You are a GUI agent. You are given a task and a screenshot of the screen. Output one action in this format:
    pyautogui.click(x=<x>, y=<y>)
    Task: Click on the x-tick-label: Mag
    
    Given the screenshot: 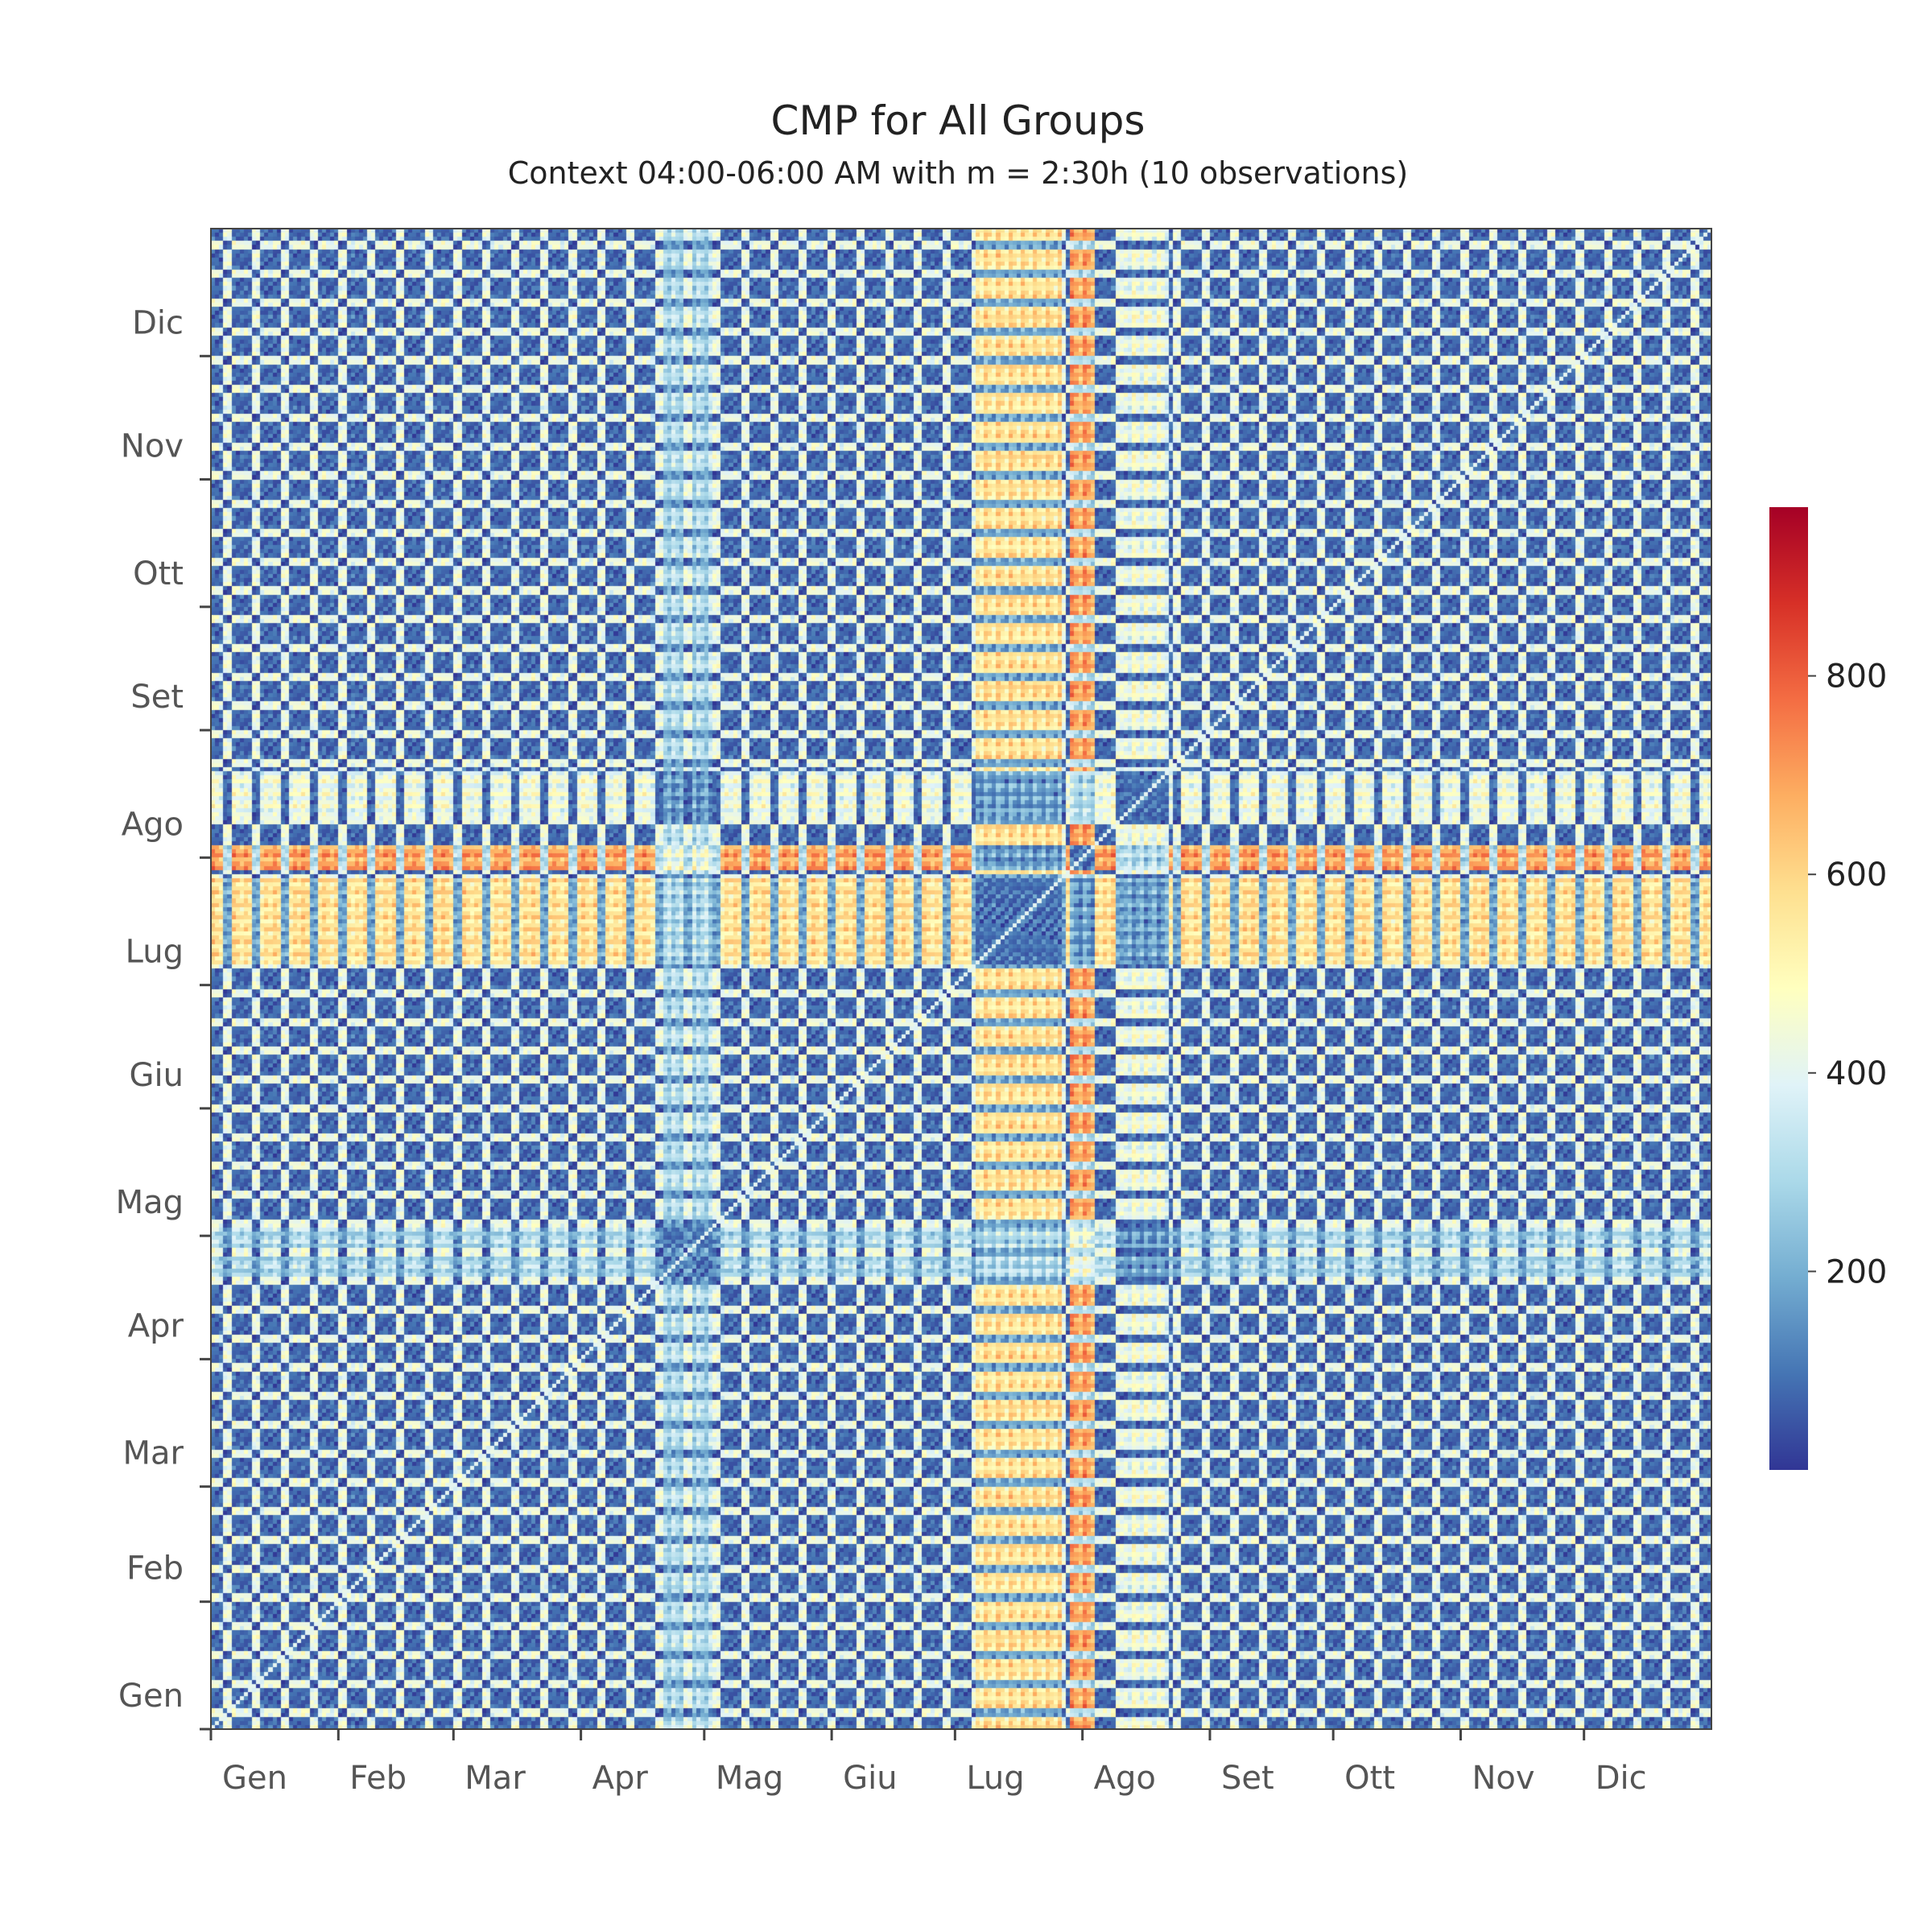 What is the action you would take?
    pyautogui.click(x=749, y=1778)
    